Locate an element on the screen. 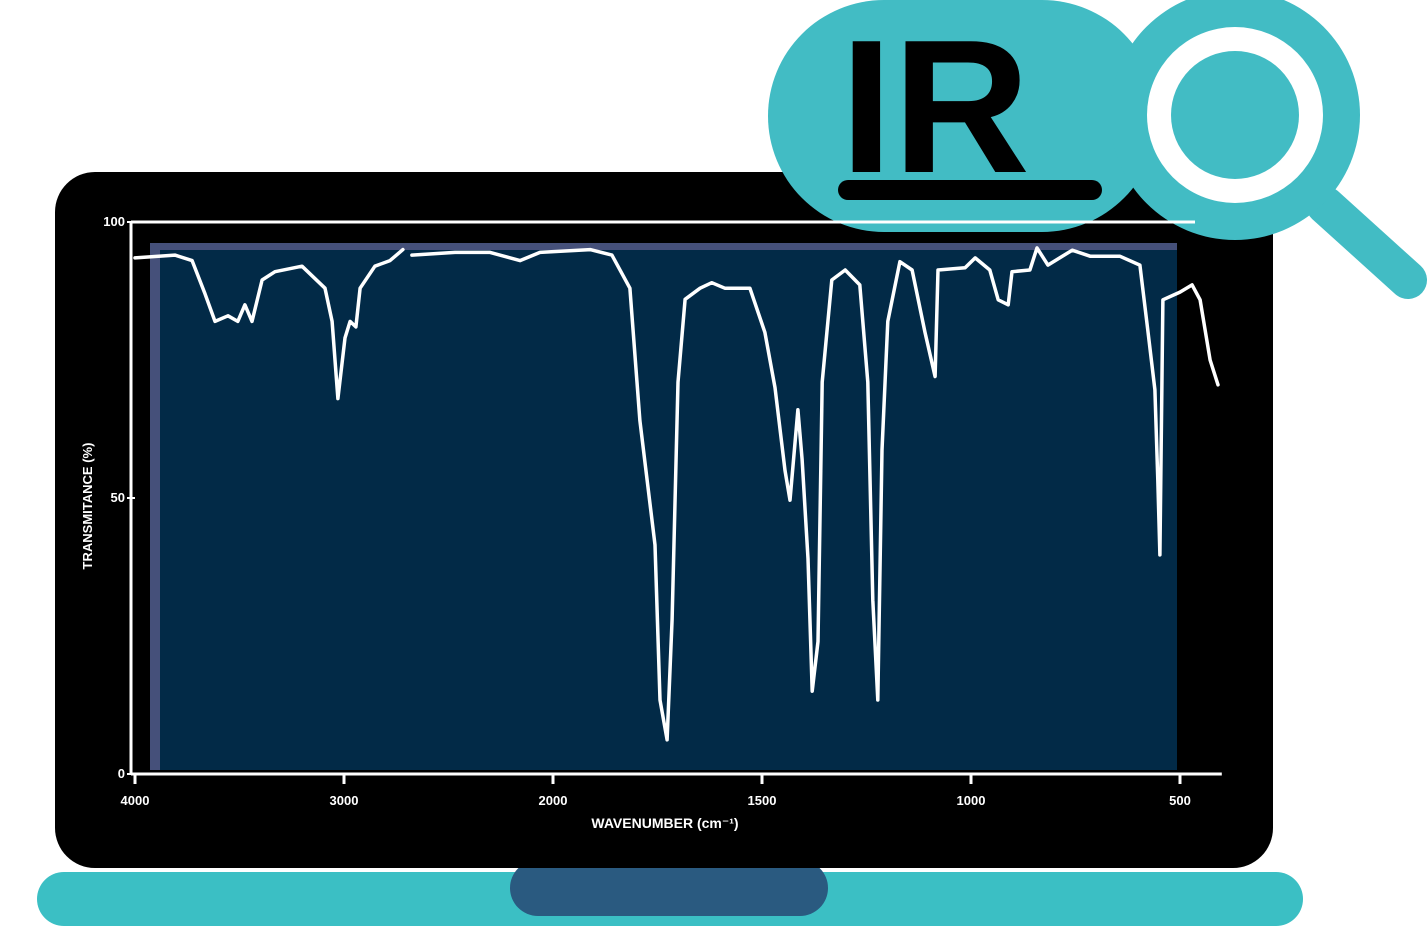 This screenshot has height=926, width=1427. x-axis-label: WAVENUMBER (cm⁻¹) is located at coordinates (664, 823).